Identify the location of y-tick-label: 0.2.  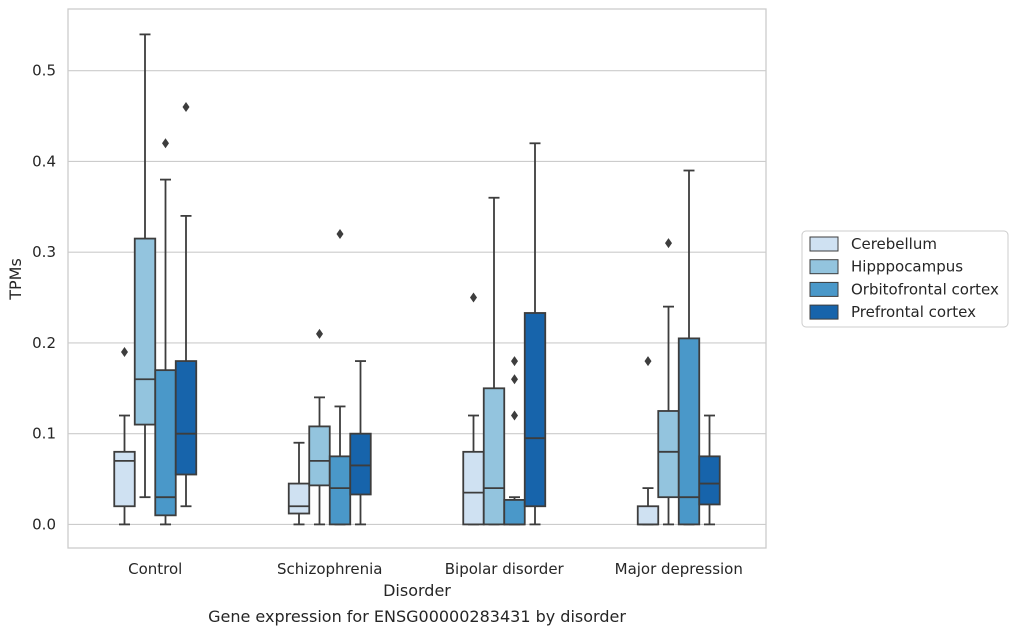
(44, 343).